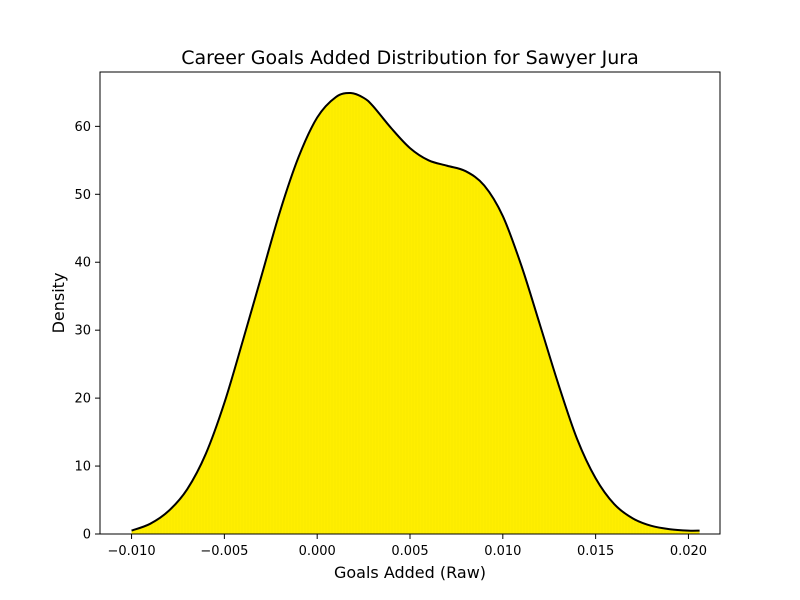 The height and width of the screenshot is (600, 800). What do you see at coordinates (410, 572) in the screenshot?
I see `x-axis-label: Goals Added (Raw)` at bounding box center [410, 572].